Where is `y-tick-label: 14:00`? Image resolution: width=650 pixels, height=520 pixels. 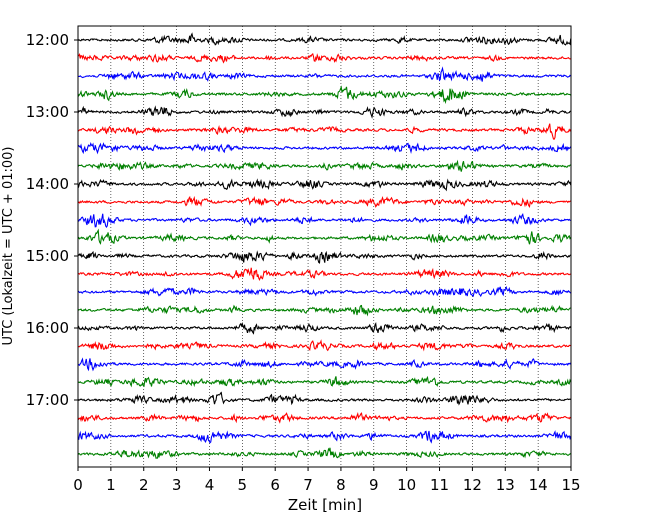 y-tick-label: 14:00 is located at coordinates (47, 184).